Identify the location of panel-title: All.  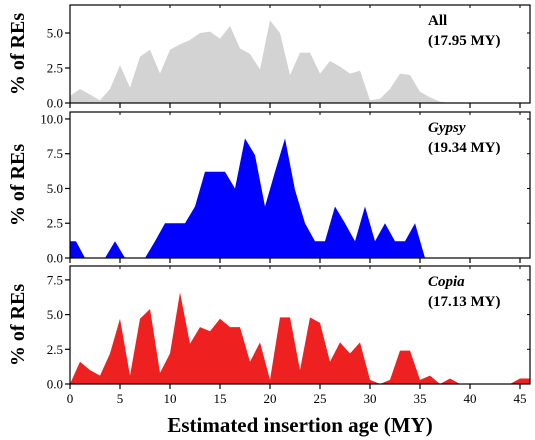
(437, 21).